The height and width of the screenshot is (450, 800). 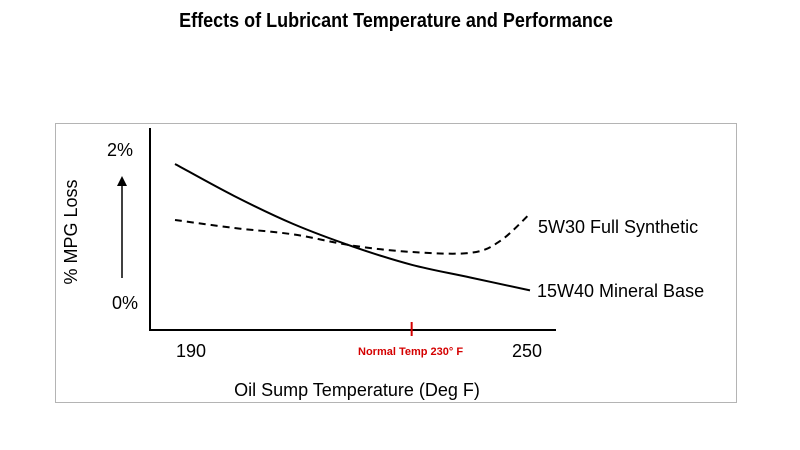 I want to click on series-layer, so click(x=352, y=227).